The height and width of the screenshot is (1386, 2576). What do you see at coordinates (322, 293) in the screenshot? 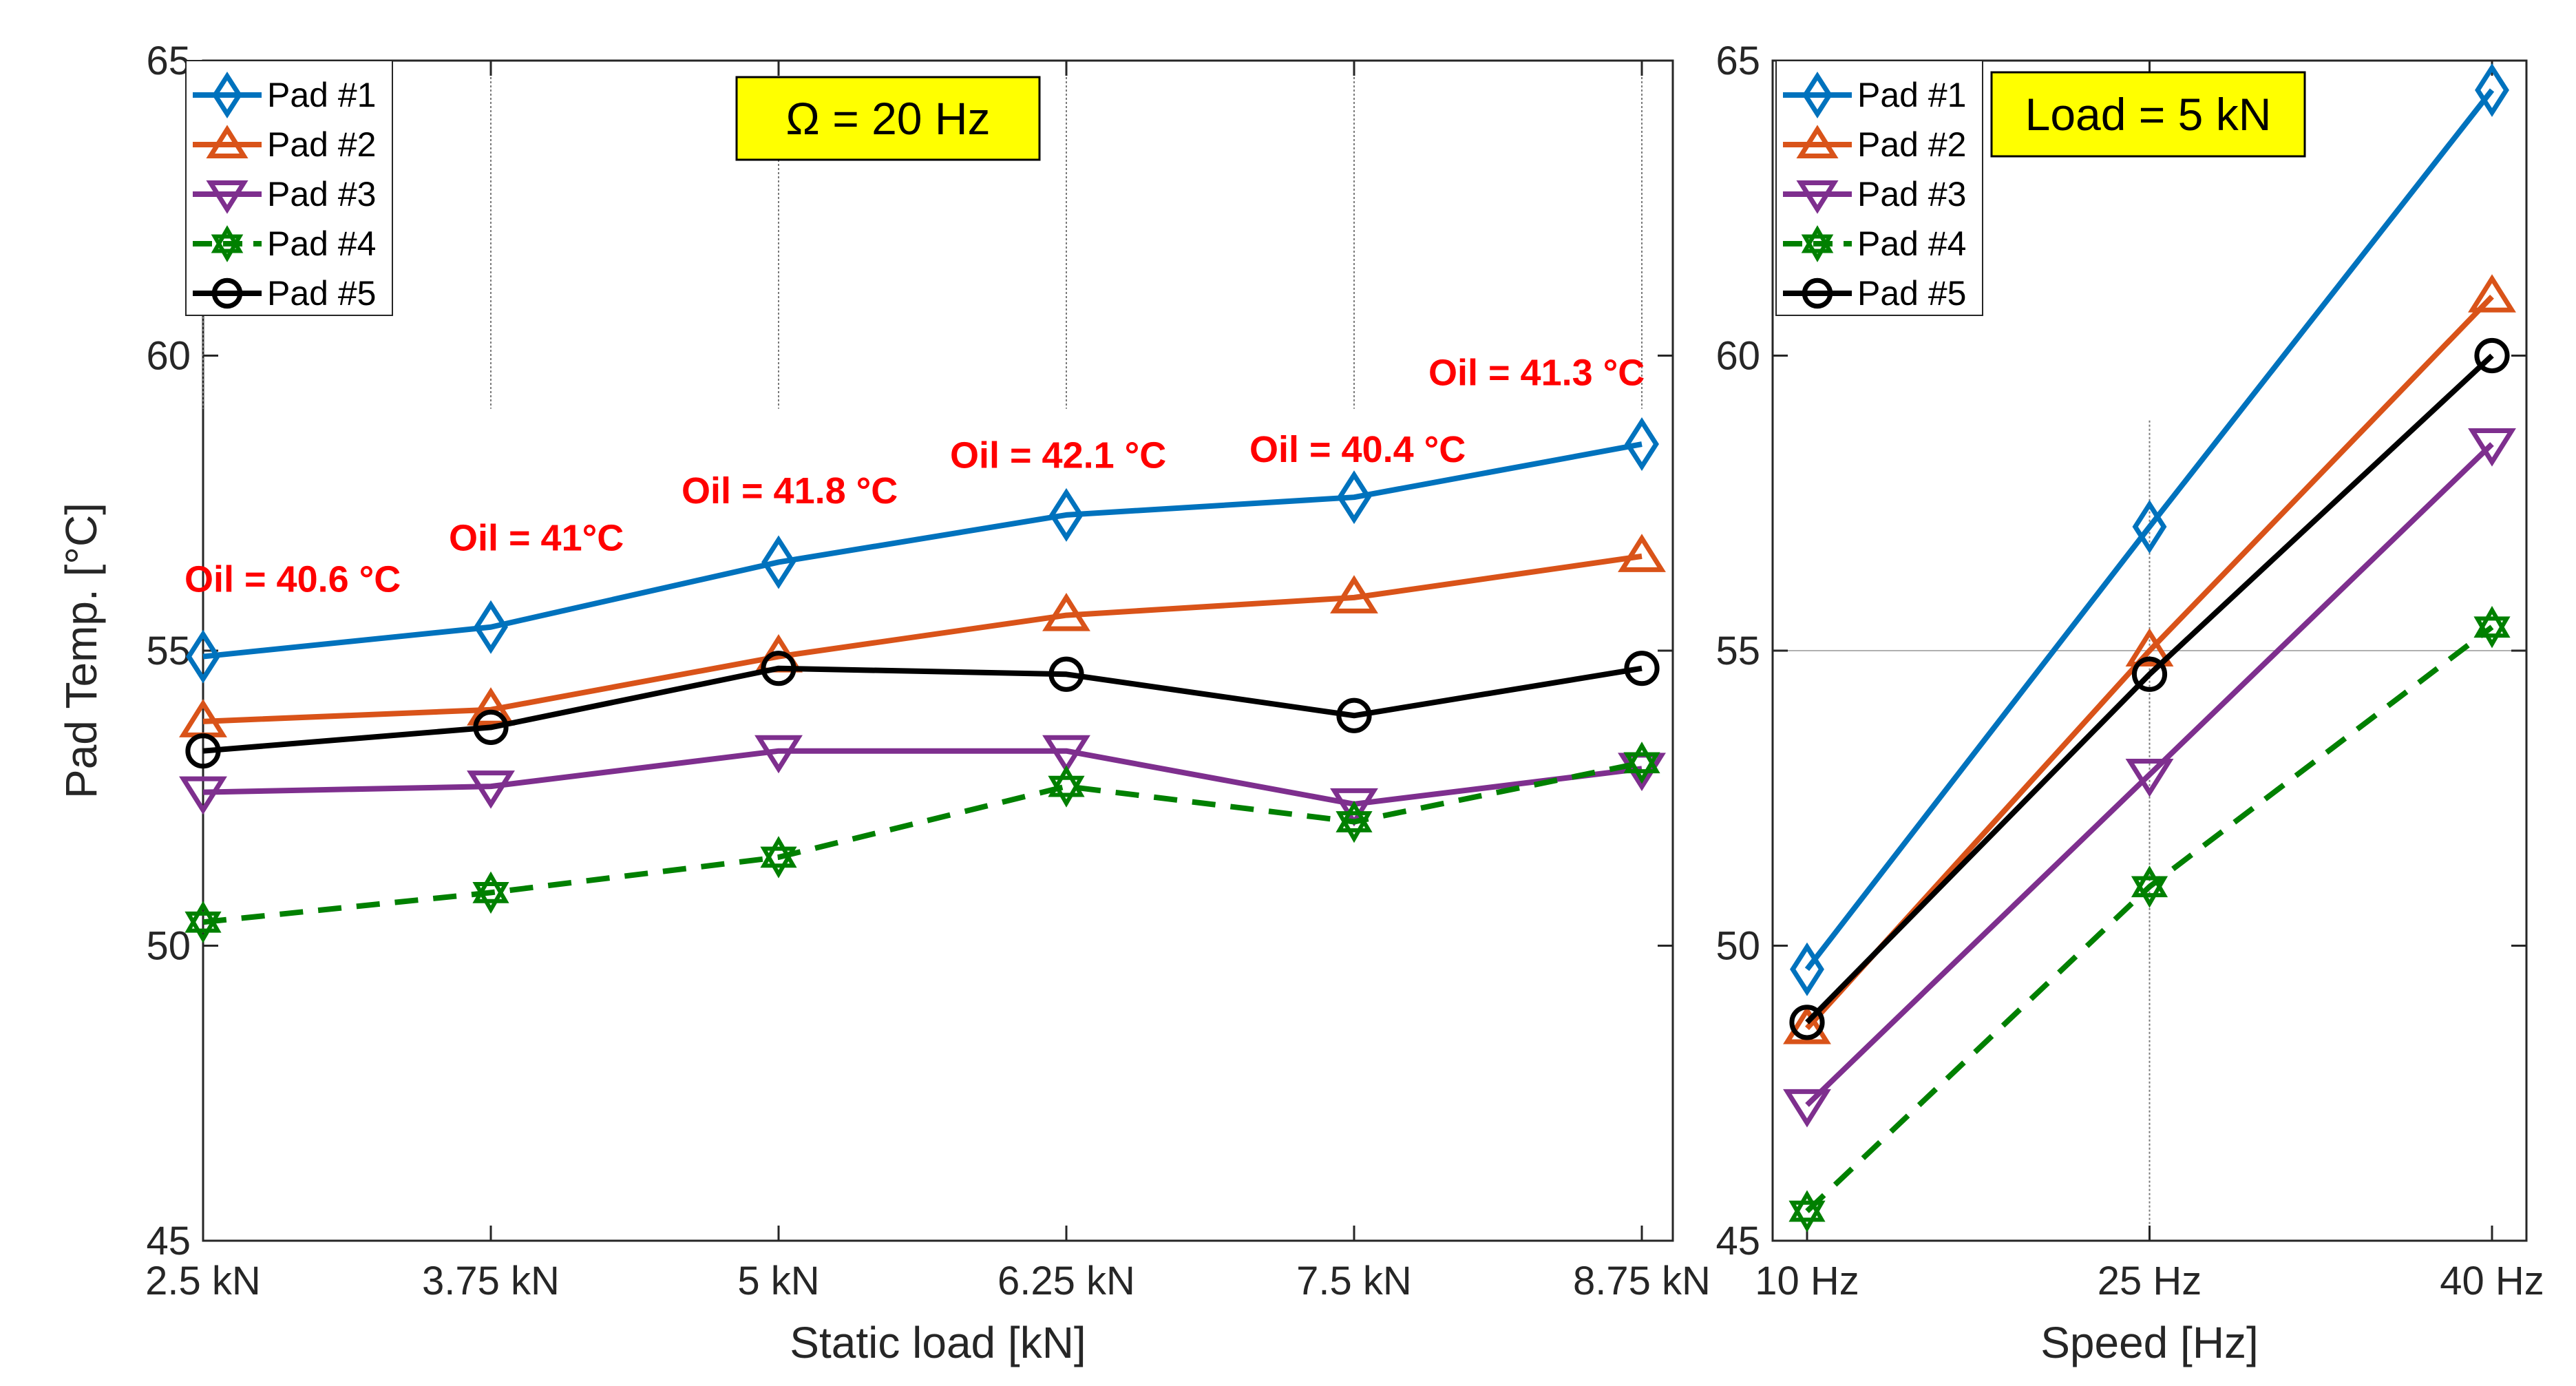
I see `legend-label: Pad #5` at bounding box center [322, 293].